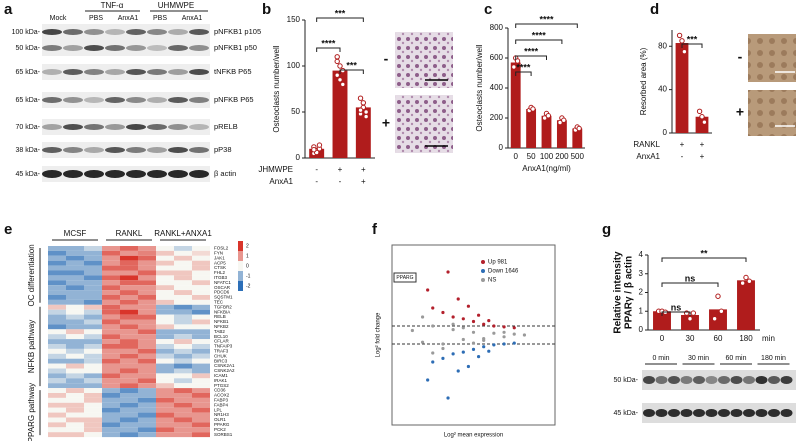 This screenshot has width=798, height=441. What do you see at coordinates (740, 57) in the screenshot?
I see `image-label: -` at bounding box center [740, 57].